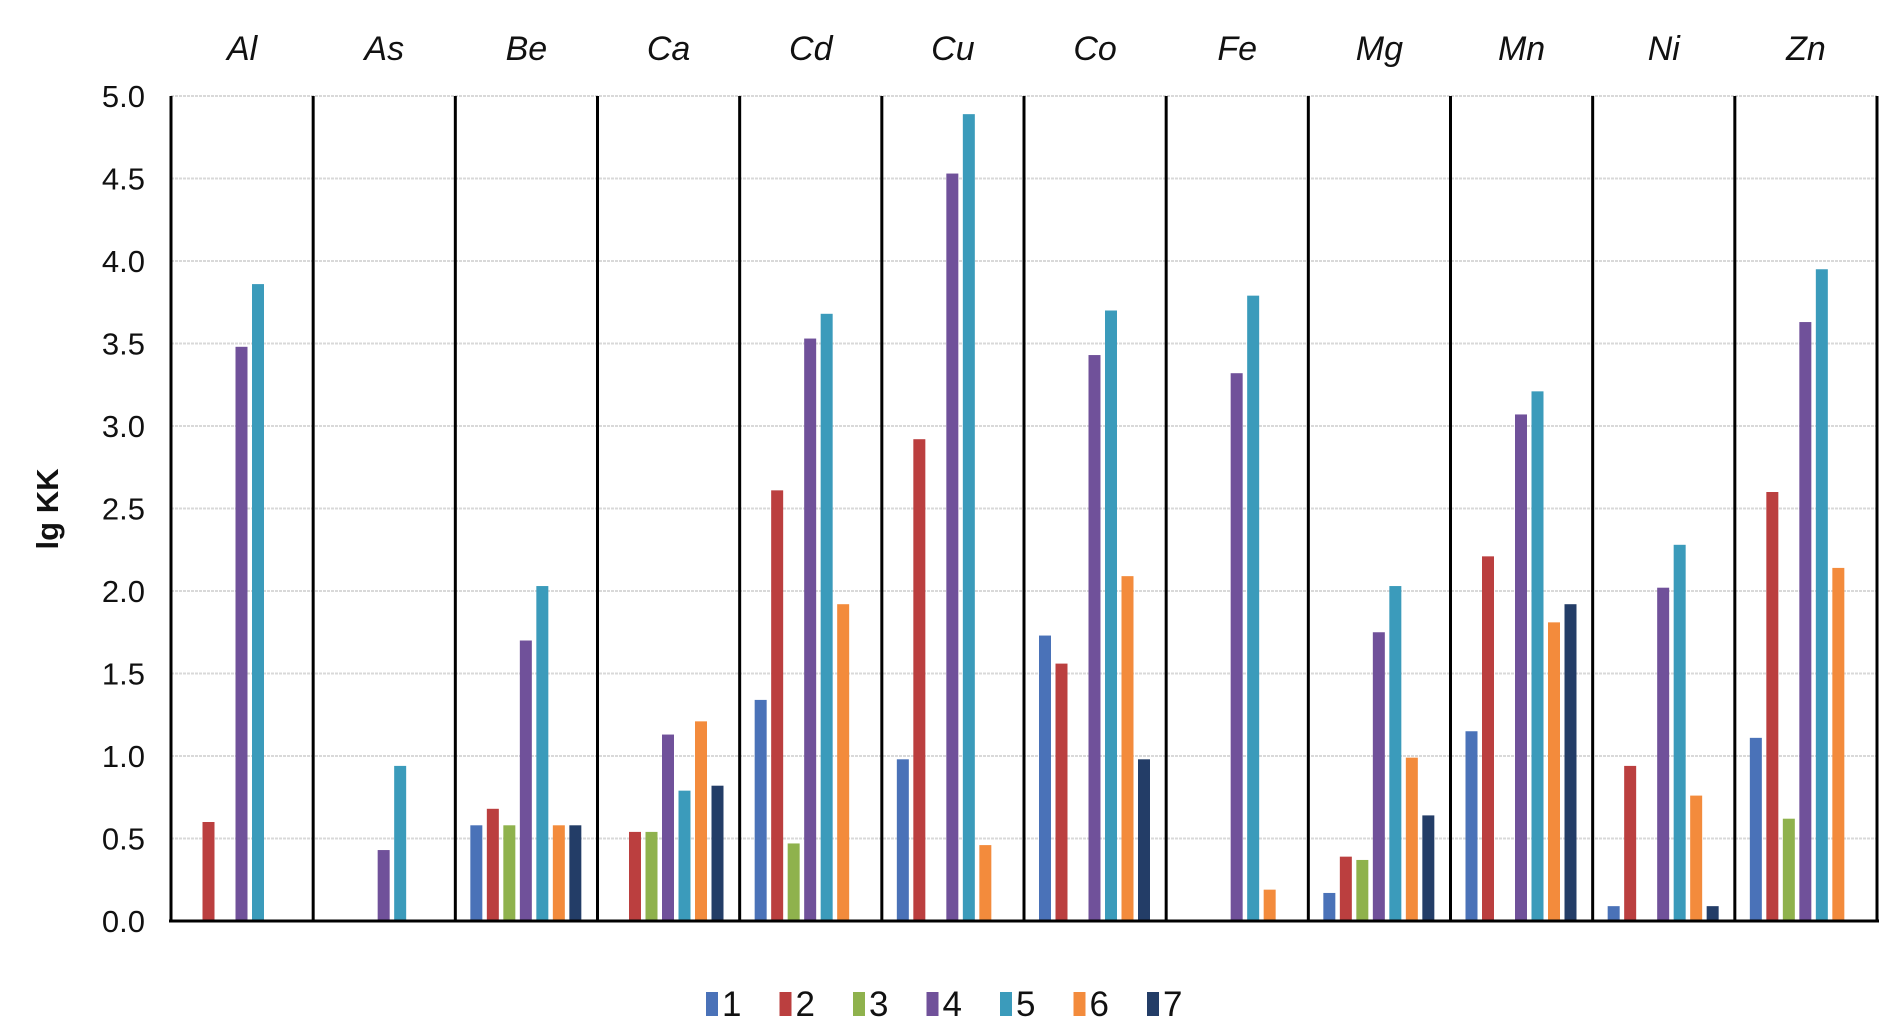 The width and height of the screenshot is (1899, 1032). Describe the element at coordinates (952, 1004) in the screenshot. I see `legend-label: 4` at that location.